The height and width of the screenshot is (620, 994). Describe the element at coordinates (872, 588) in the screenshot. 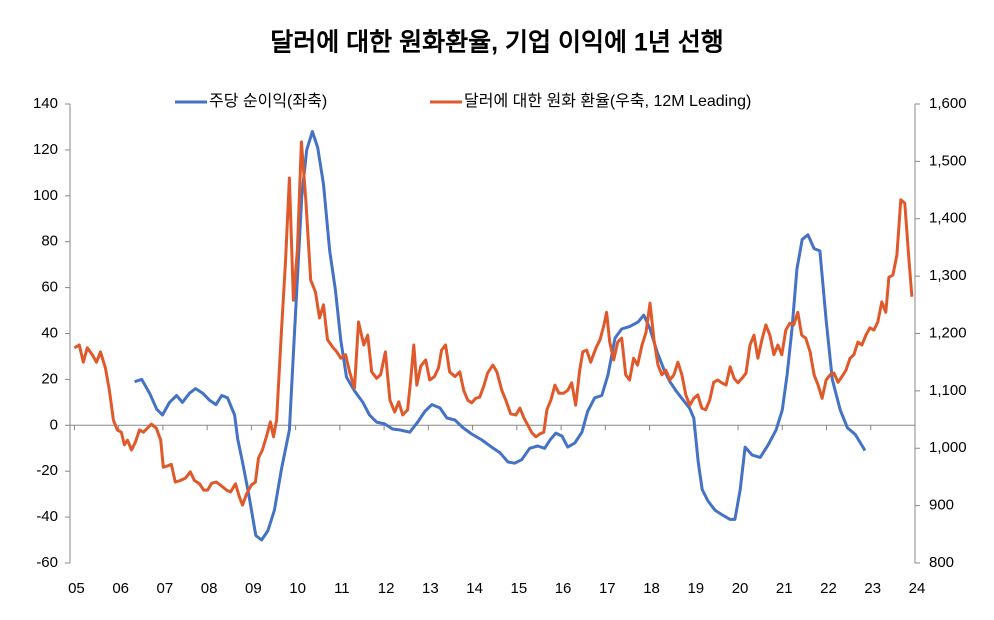

I see `x-tick-label: 23` at that location.